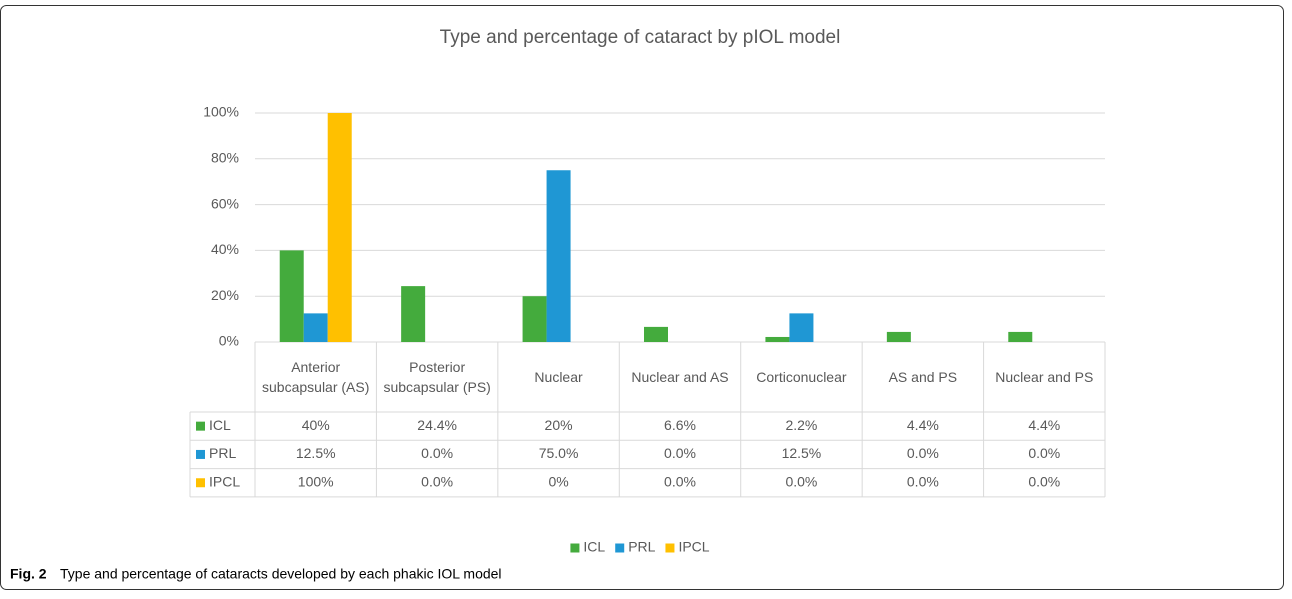 The height and width of the screenshot is (599, 1292). What do you see at coordinates (221, 112) in the screenshot?
I see `y-tick-label: 100%` at bounding box center [221, 112].